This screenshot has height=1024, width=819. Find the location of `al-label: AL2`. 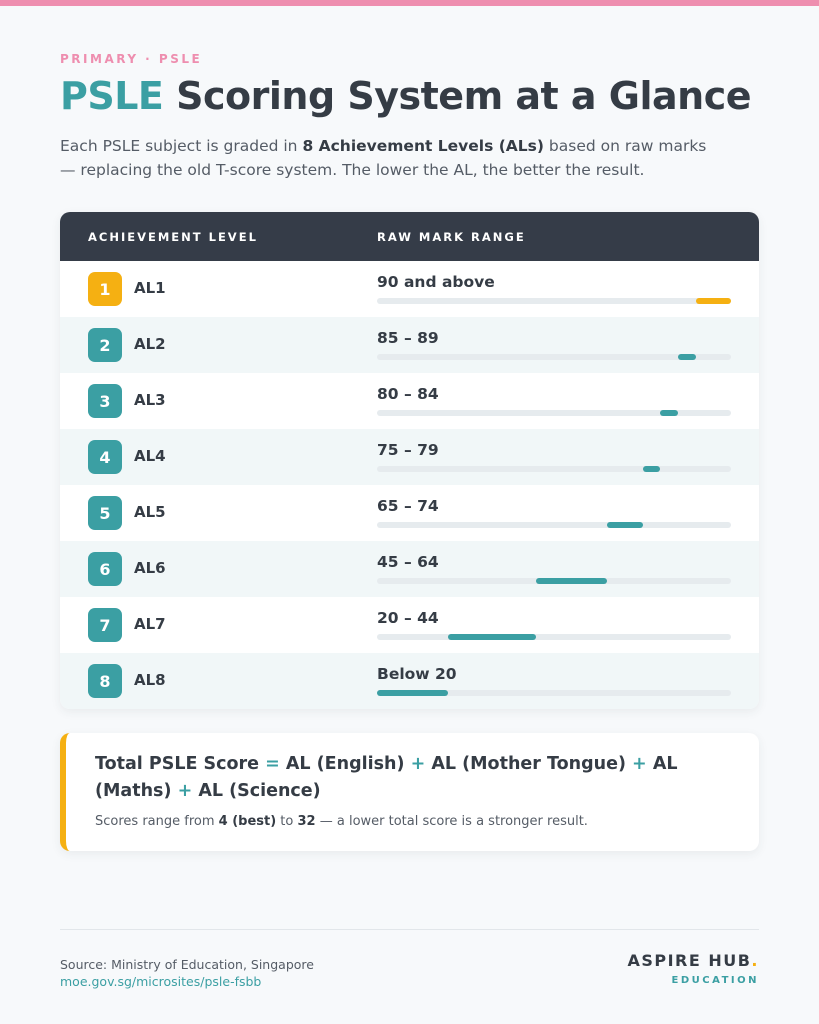

al-label: AL2 is located at coordinates (150, 344).